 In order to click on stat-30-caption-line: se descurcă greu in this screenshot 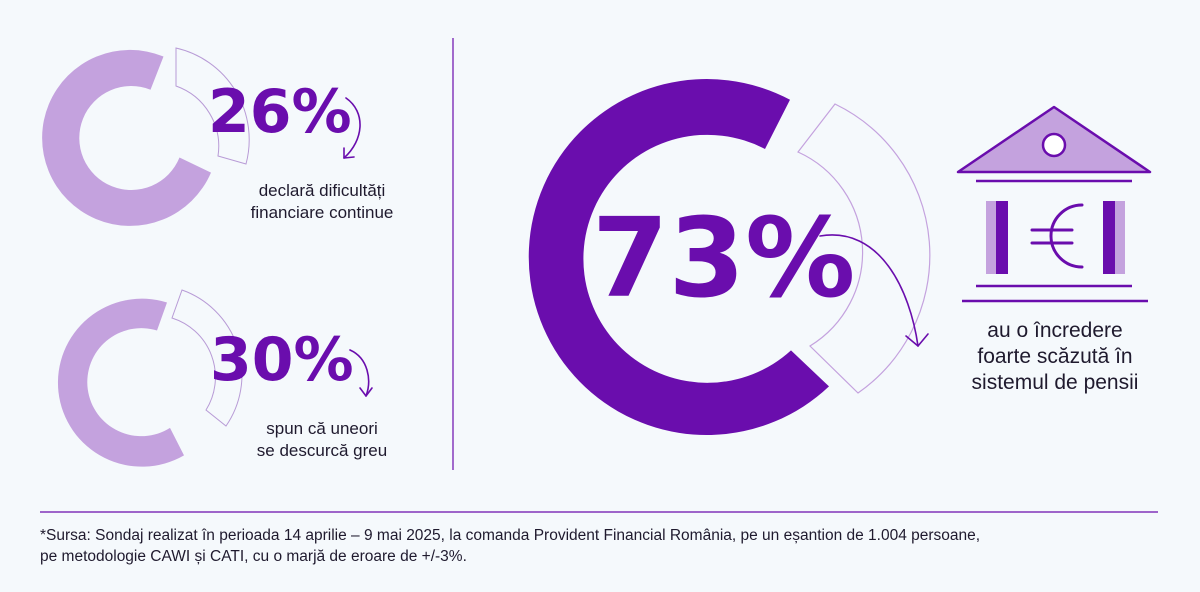, I will do `click(322, 450)`.